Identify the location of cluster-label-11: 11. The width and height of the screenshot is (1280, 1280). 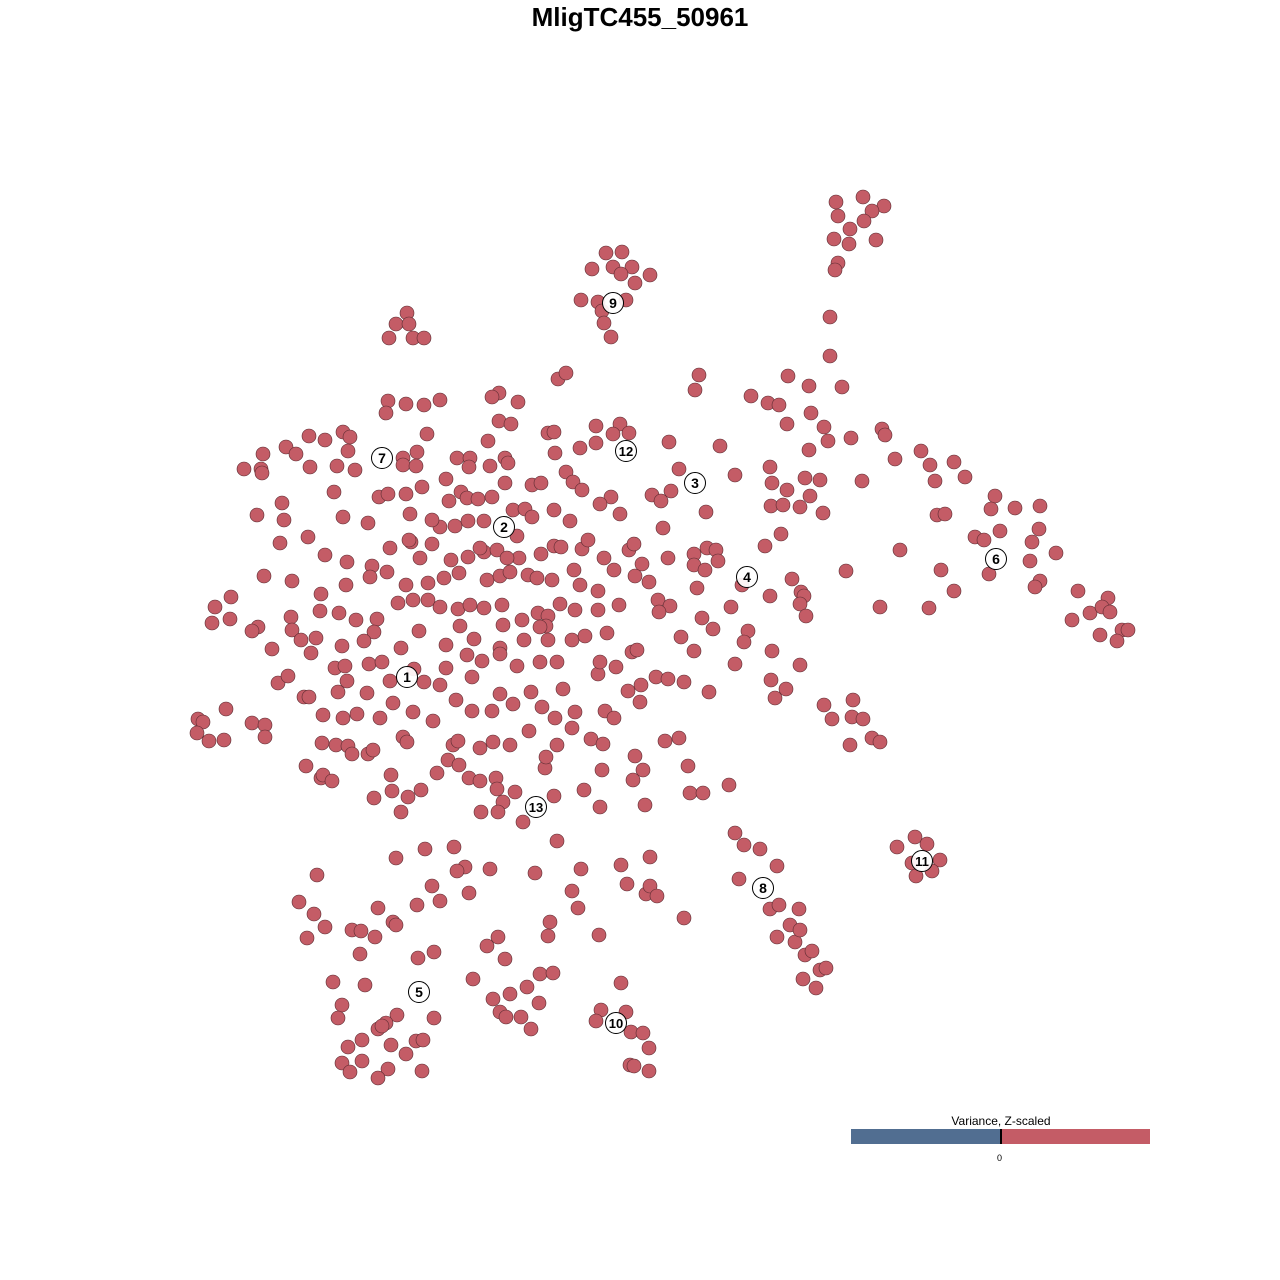
(922, 861).